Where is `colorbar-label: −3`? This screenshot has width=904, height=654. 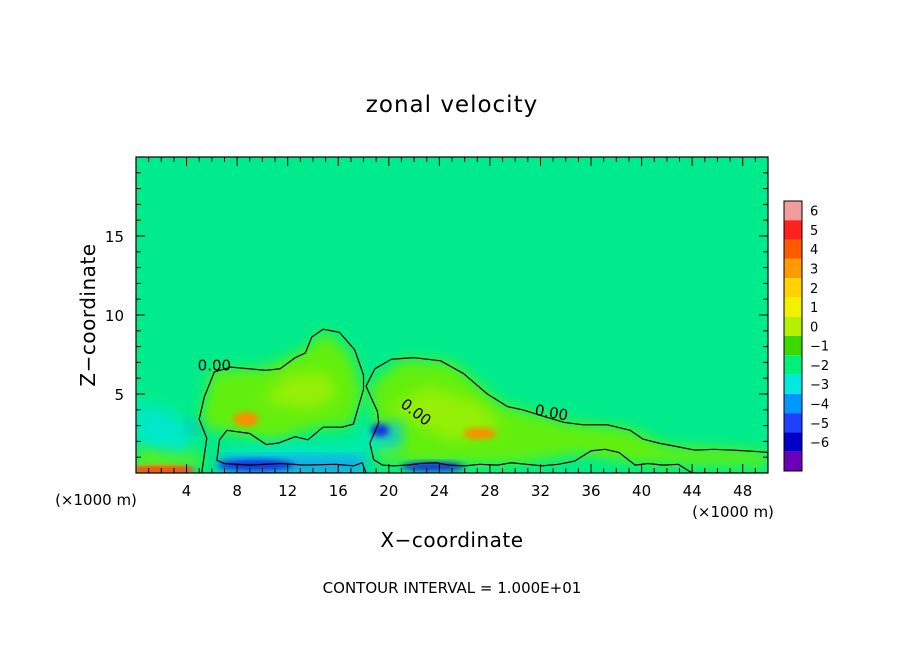
colorbar-label: −3 is located at coordinates (819, 385).